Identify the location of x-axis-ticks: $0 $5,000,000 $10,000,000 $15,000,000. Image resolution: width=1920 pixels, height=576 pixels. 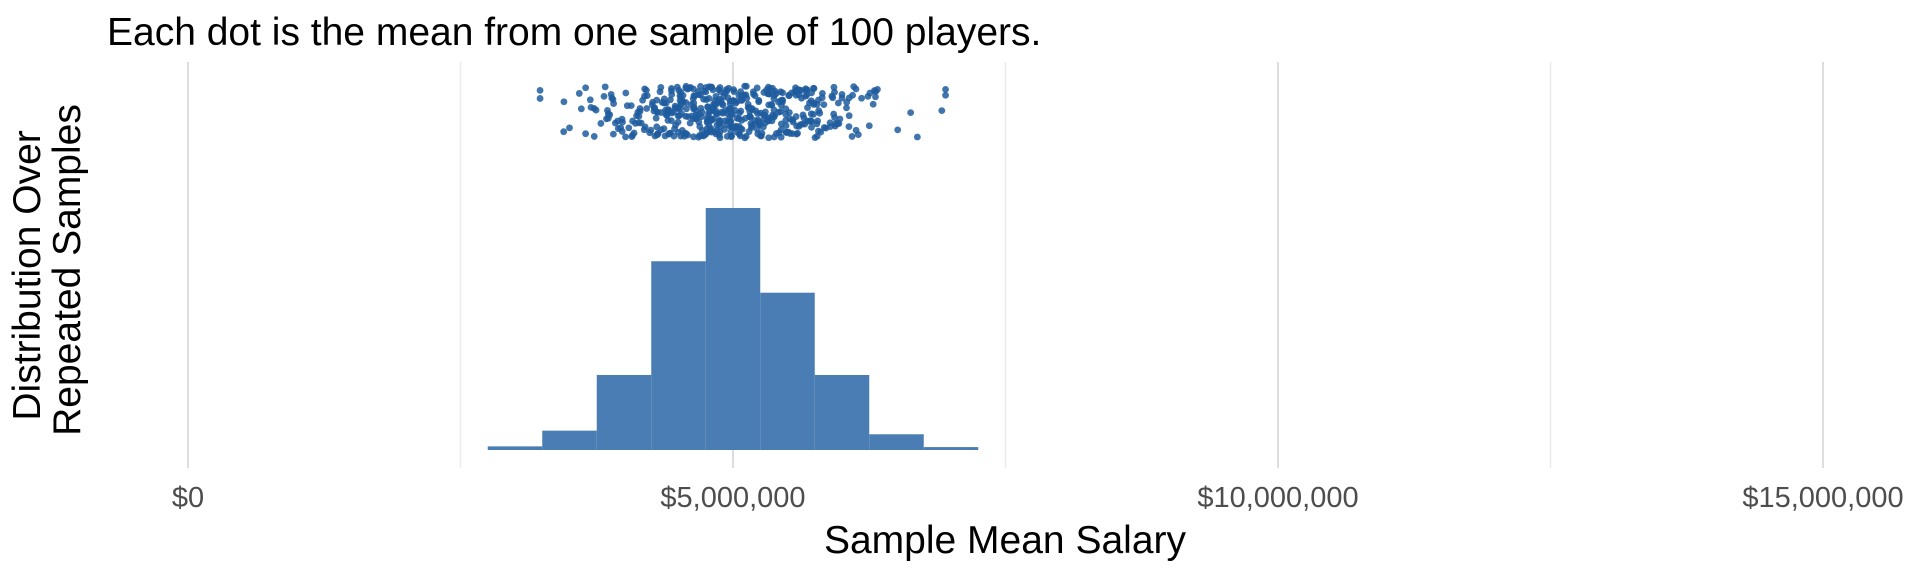
(1038, 498).